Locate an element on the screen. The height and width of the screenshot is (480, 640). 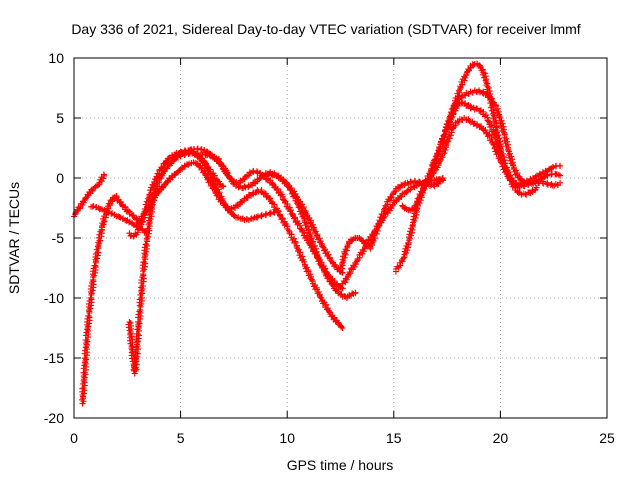
y-tick-label-6: 10 is located at coordinates (56, 58).